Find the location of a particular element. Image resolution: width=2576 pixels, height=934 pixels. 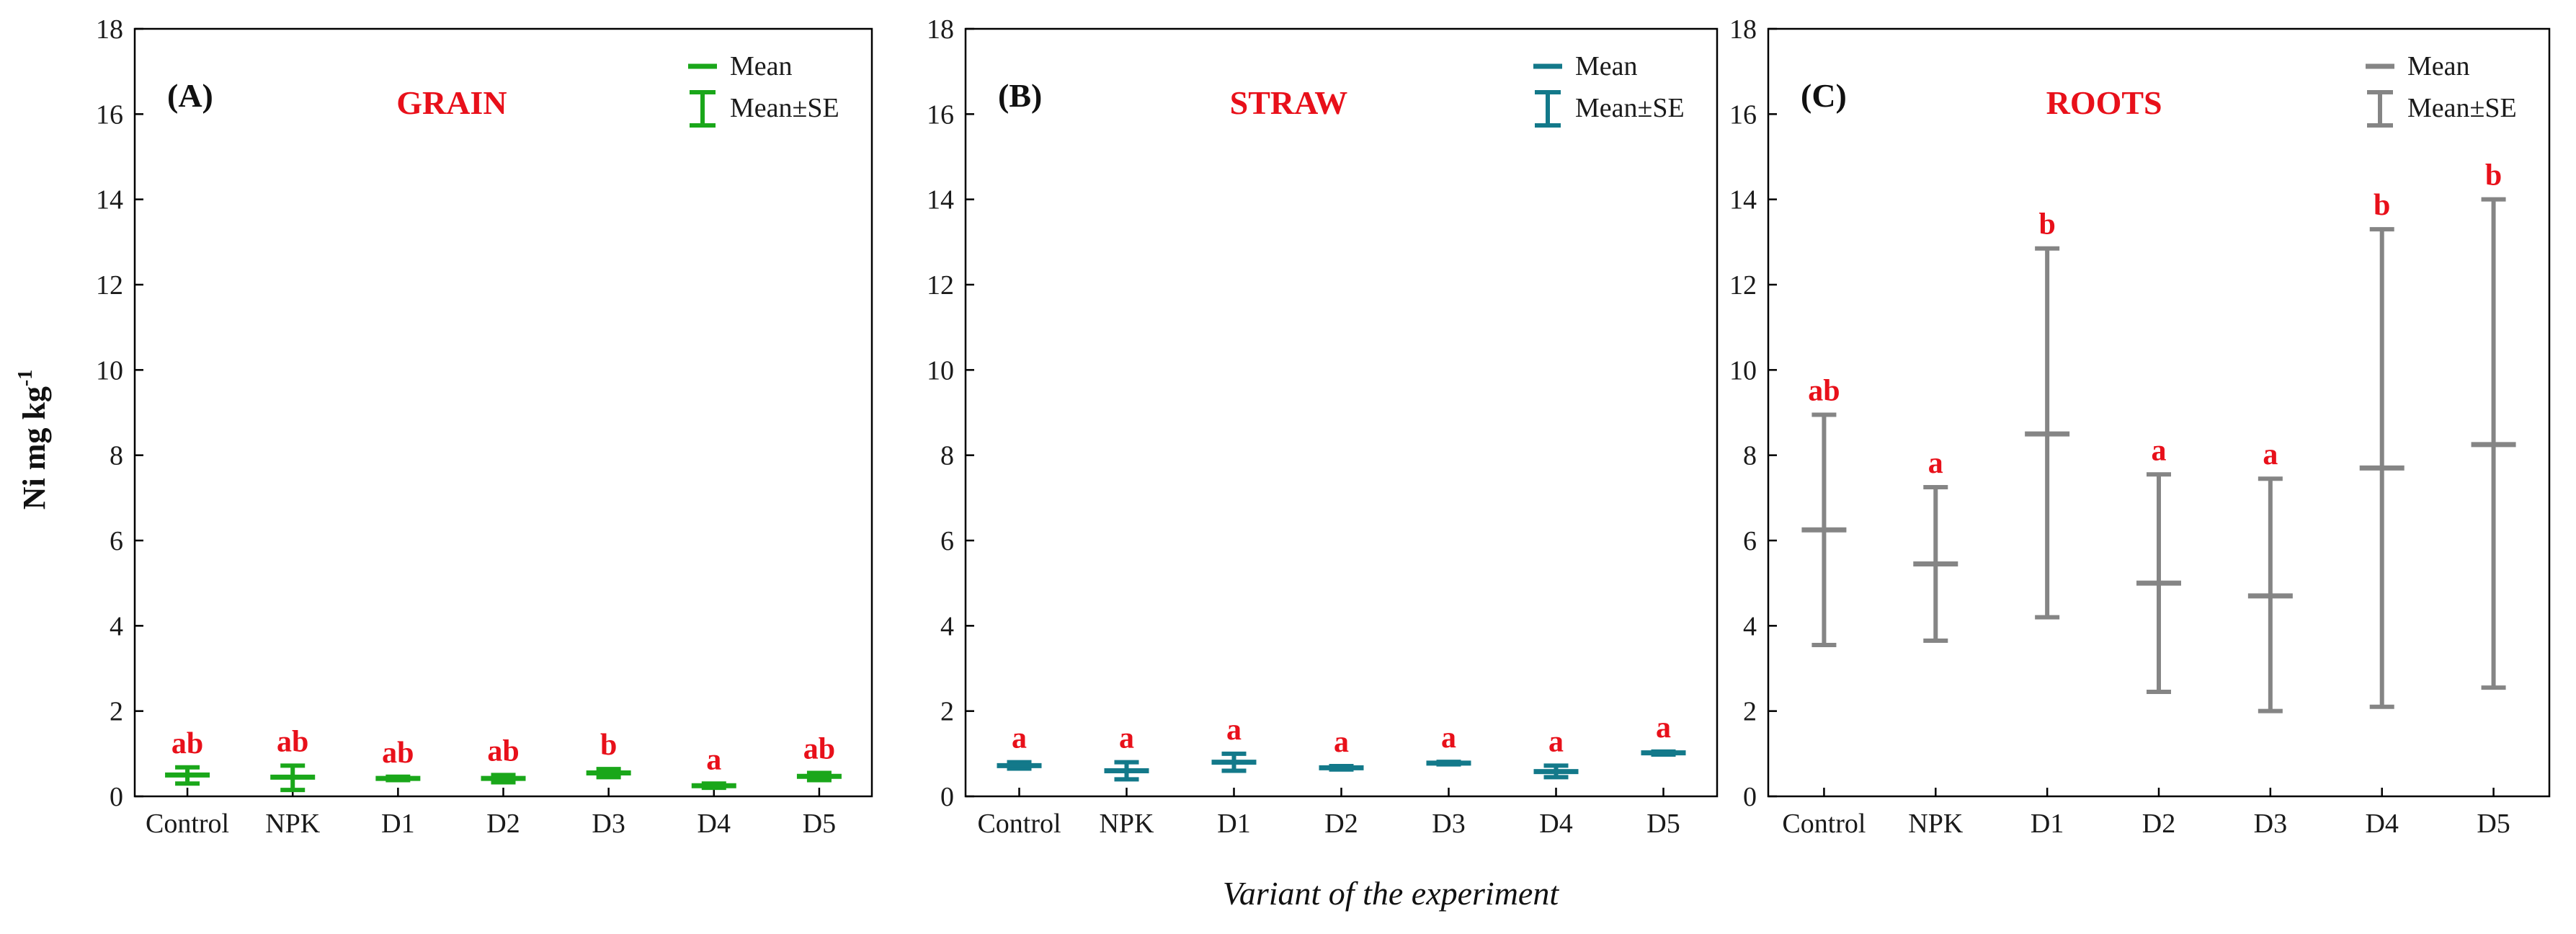

panel-label: (B) is located at coordinates (1020, 95).